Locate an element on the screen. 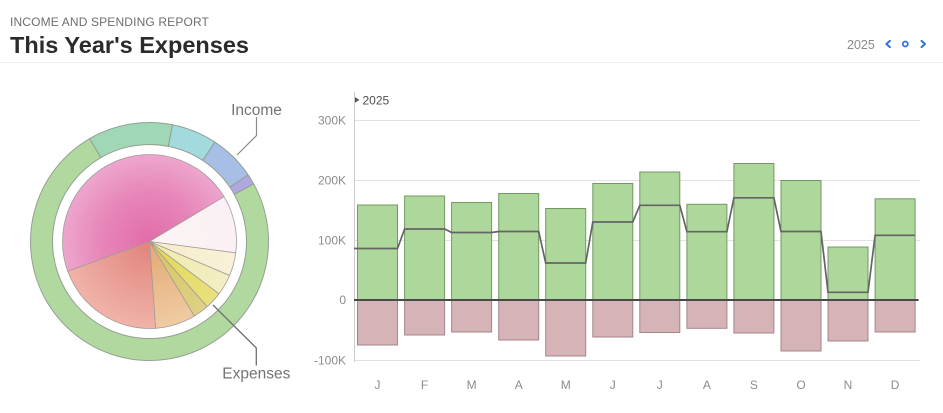 Image resolution: width=943 pixels, height=413 pixels. svg-text: Income is located at coordinates (256, 110).